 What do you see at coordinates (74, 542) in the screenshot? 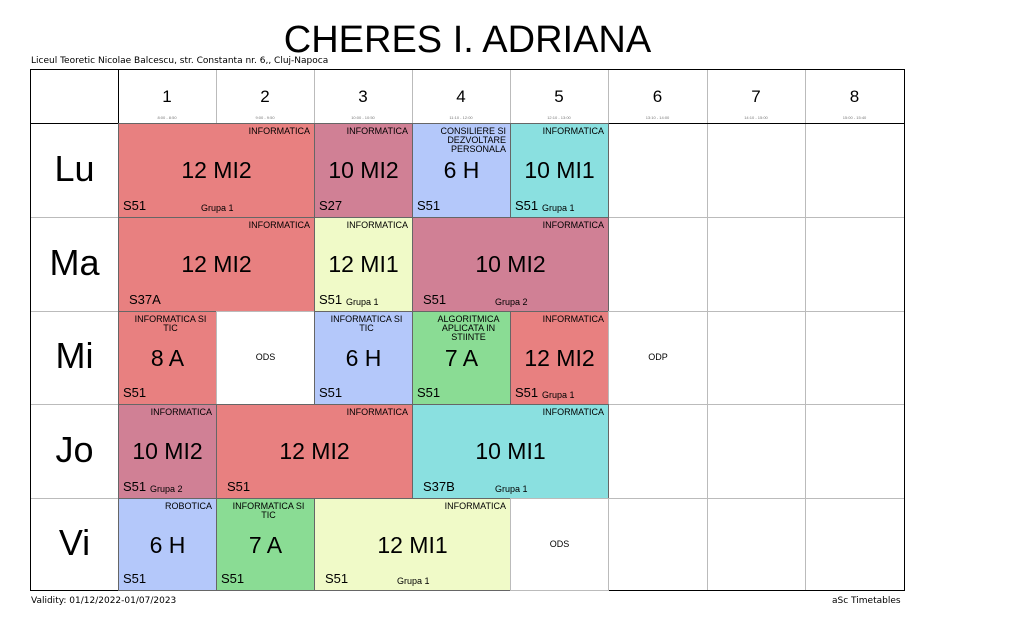
I see `day-label-vi: Vi` at bounding box center [74, 542].